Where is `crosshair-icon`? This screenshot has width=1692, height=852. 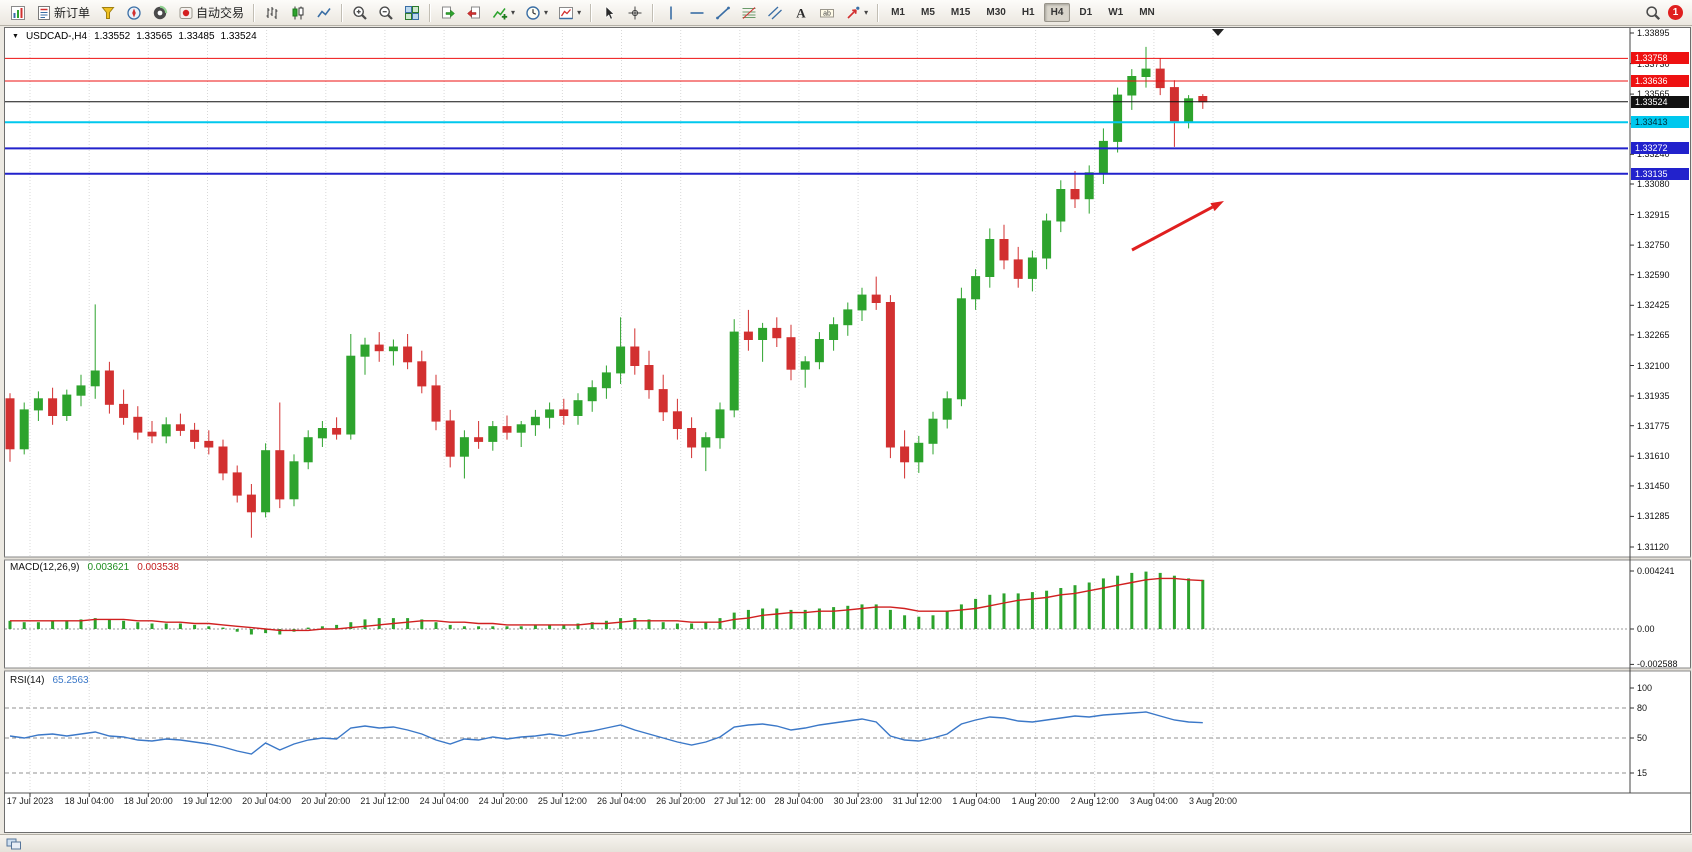 crosshair-icon is located at coordinates (635, 13).